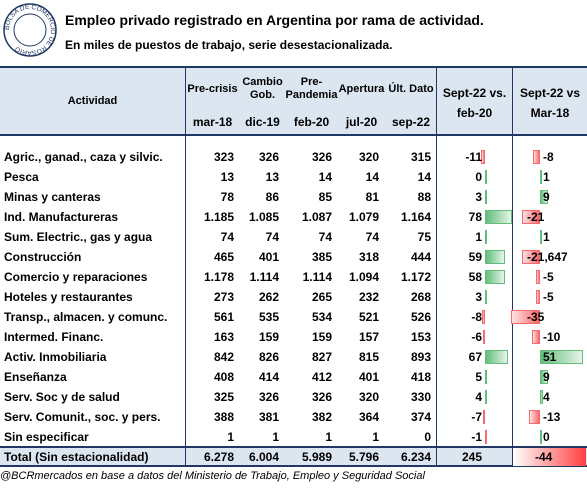  I want to click on cell: 88, so click(424, 197).